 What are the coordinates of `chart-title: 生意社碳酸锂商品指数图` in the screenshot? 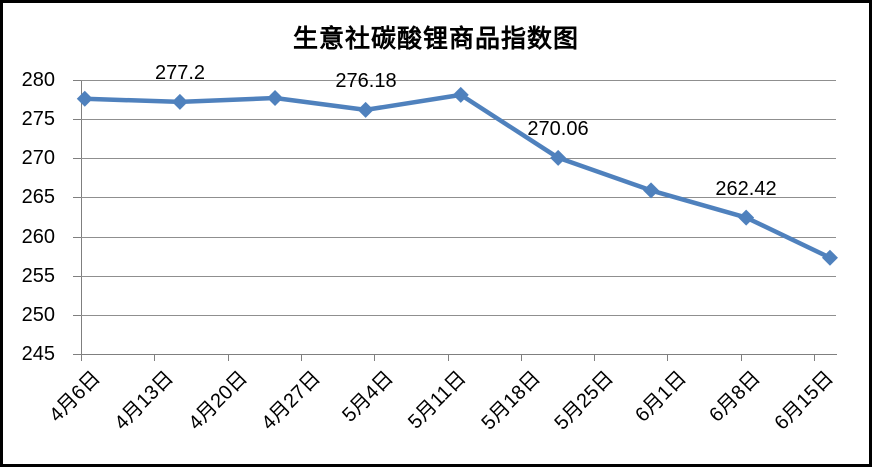 It's located at (435, 39).